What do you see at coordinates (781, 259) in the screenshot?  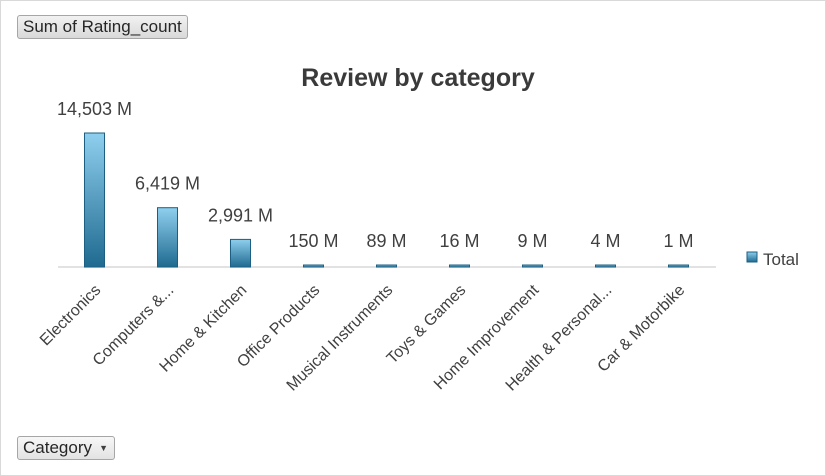 I see `legend-label: Total` at bounding box center [781, 259].